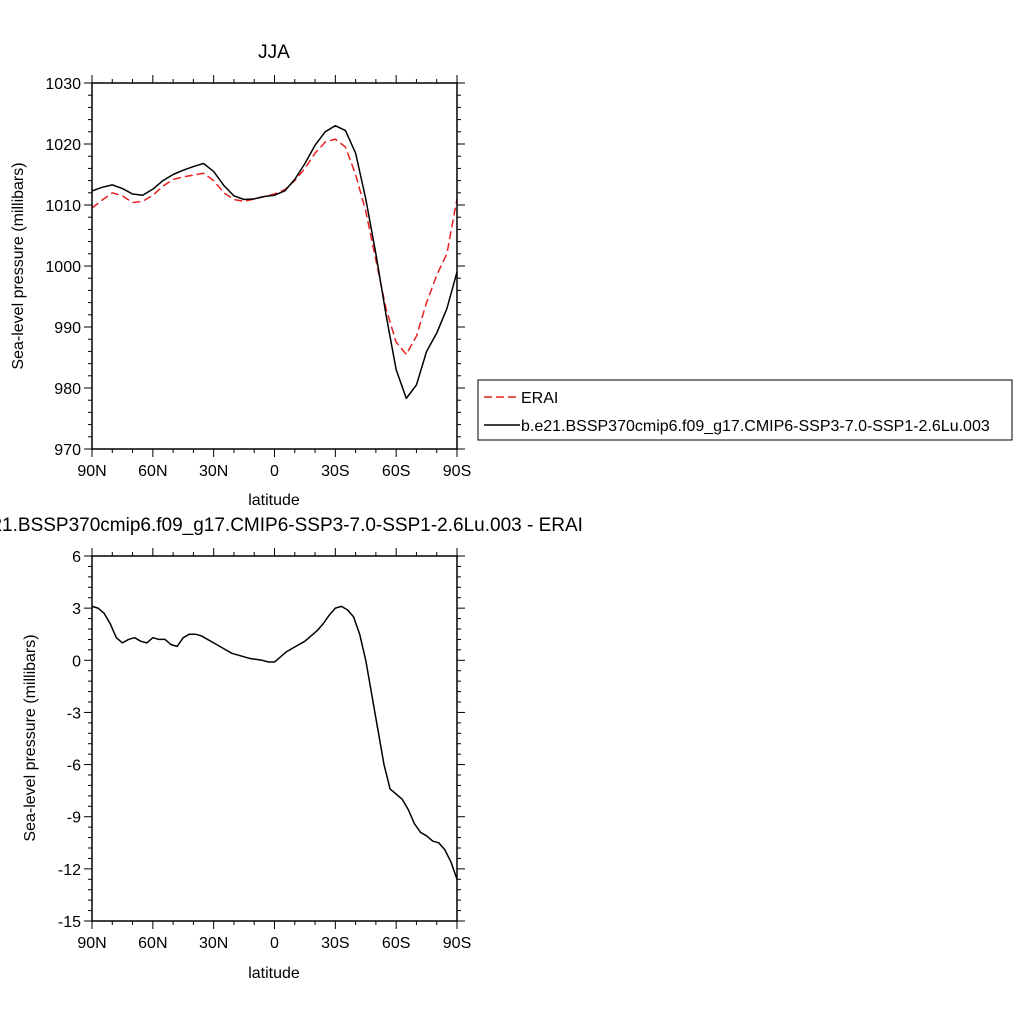 The height and width of the screenshot is (1024, 1024). What do you see at coordinates (76, 557) in the screenshot?
I see `bottom-y-tick-label: 6` at bounding box center [76, 557].